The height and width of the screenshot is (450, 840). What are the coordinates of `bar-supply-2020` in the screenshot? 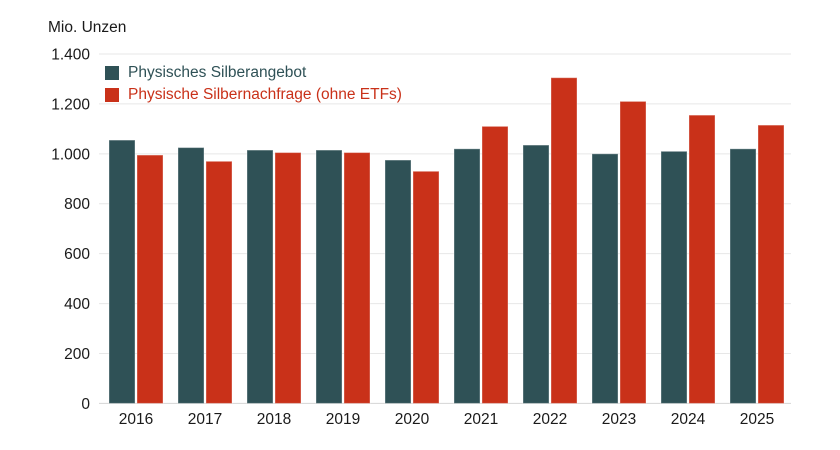 It's located at (398, 281).